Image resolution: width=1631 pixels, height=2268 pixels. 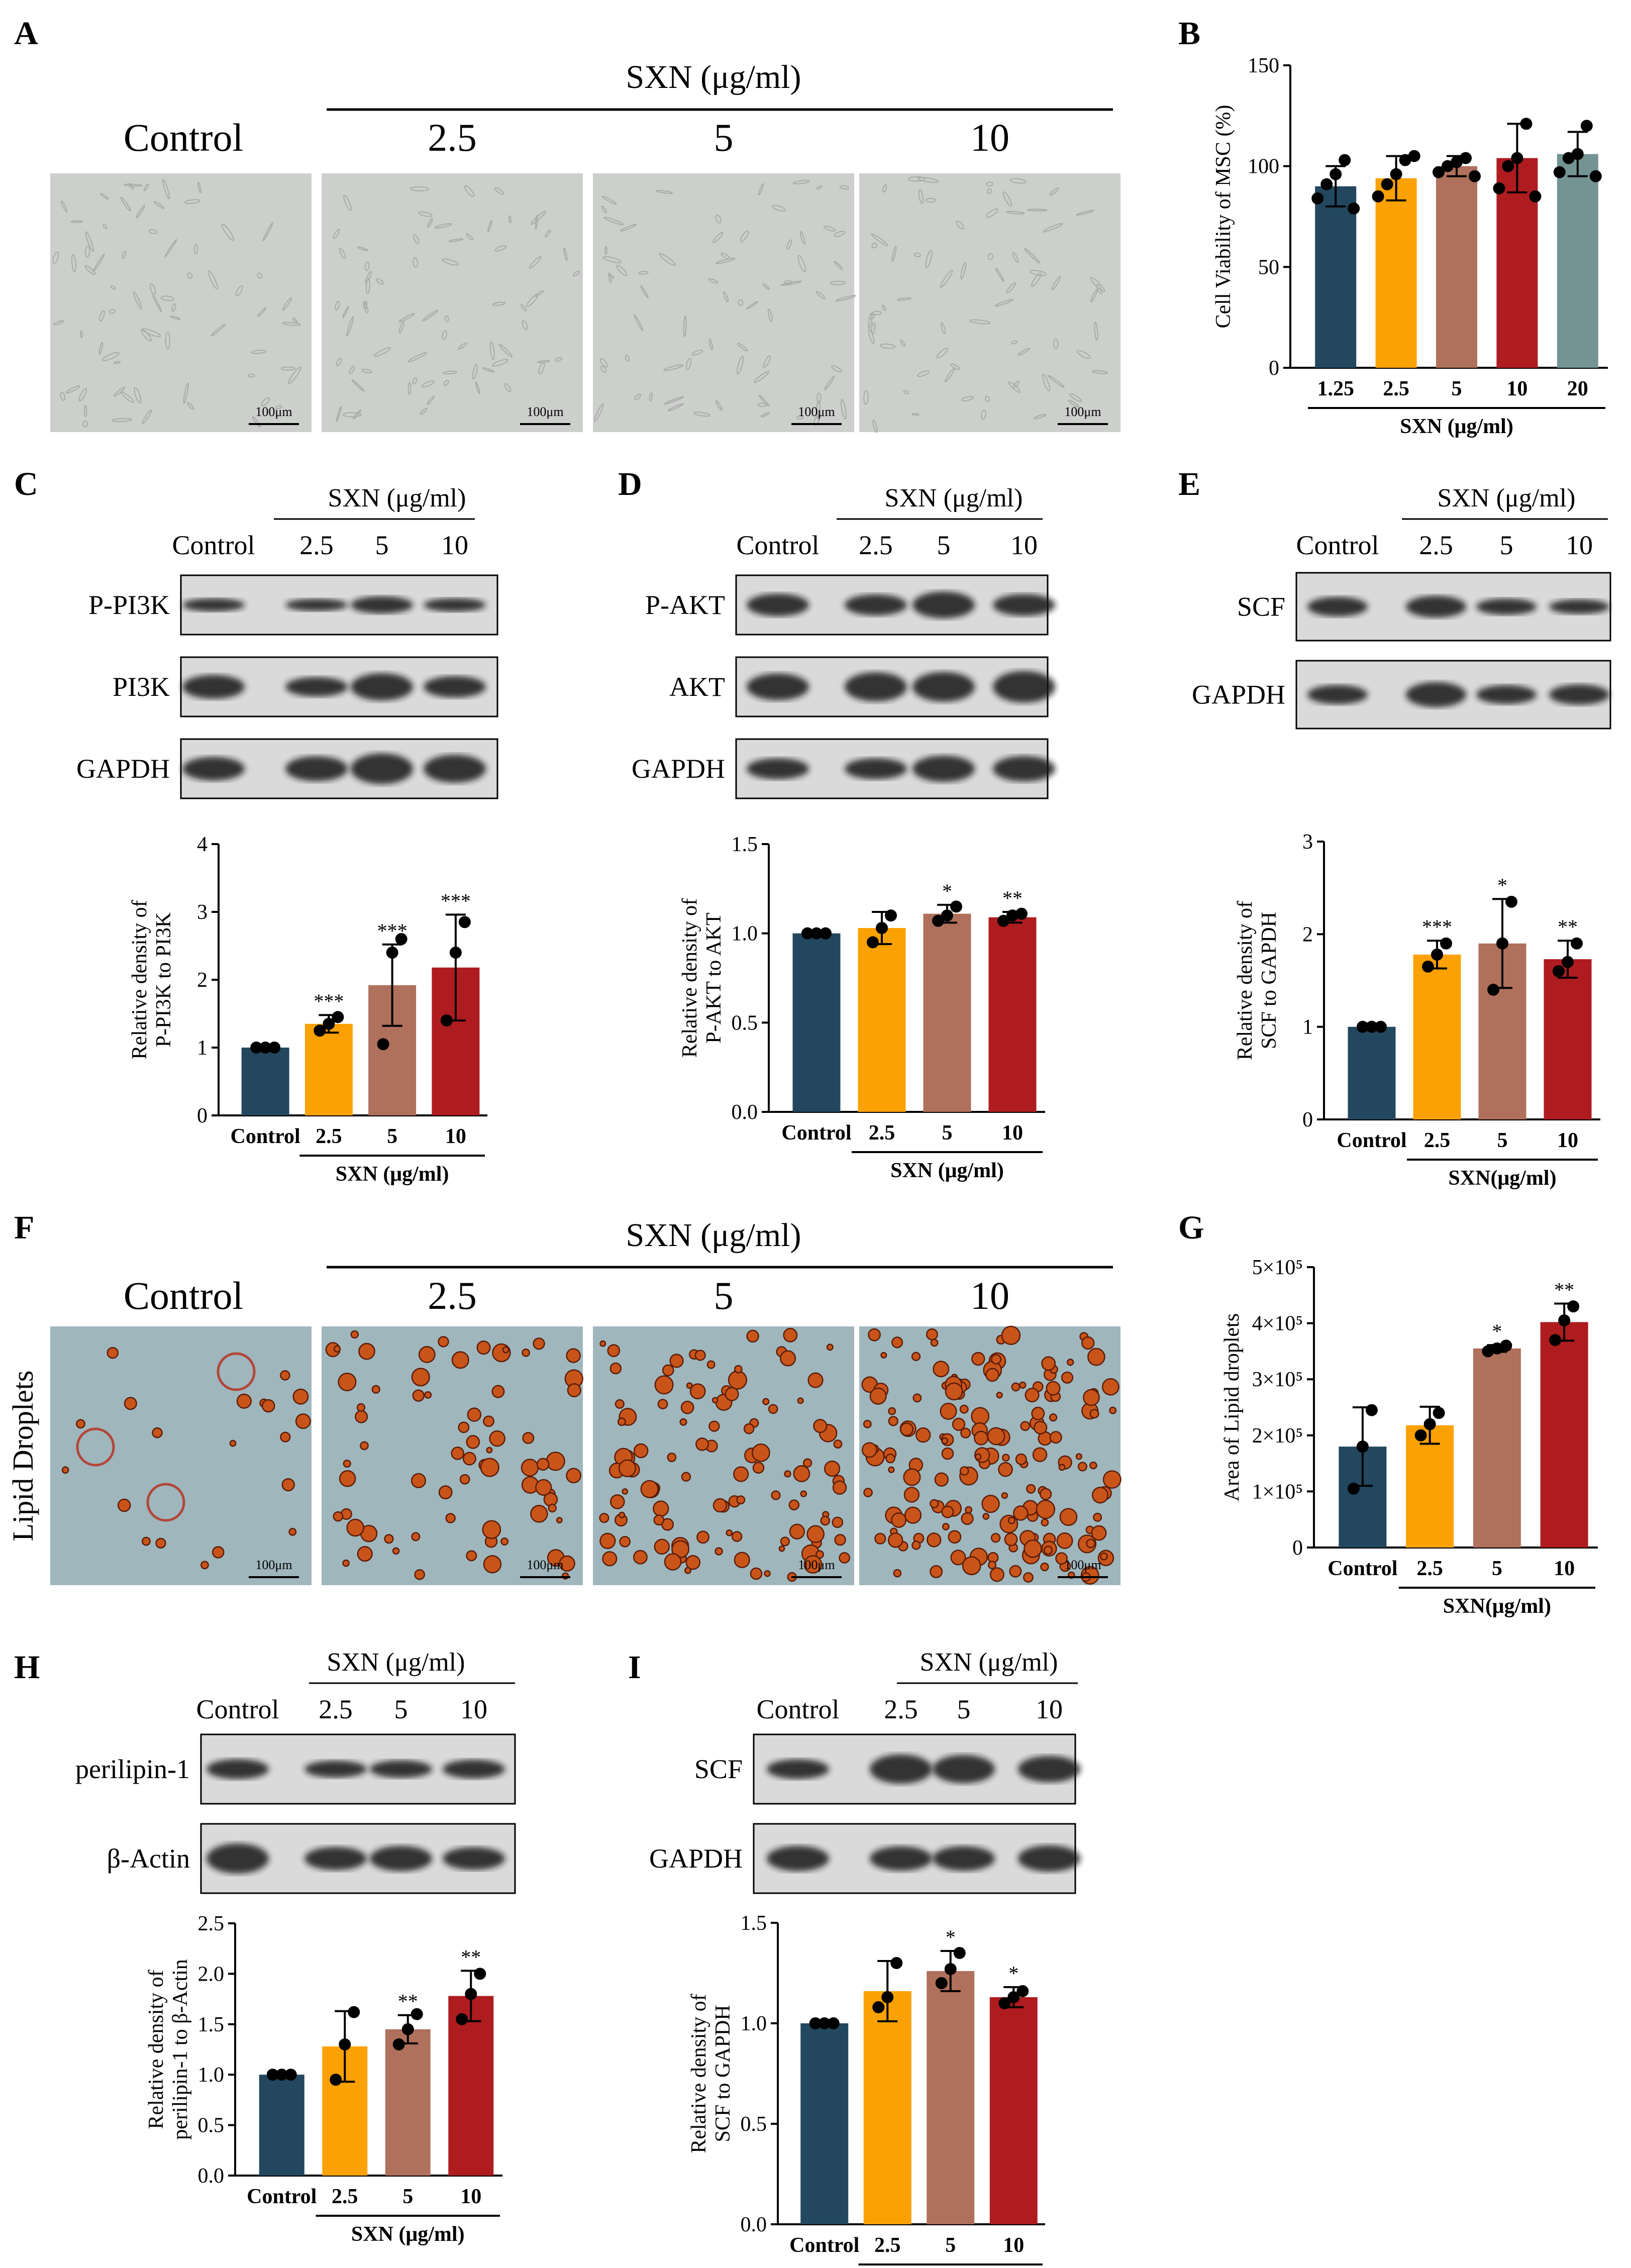 I want to click on image-background, so click(x=181, y=1456).